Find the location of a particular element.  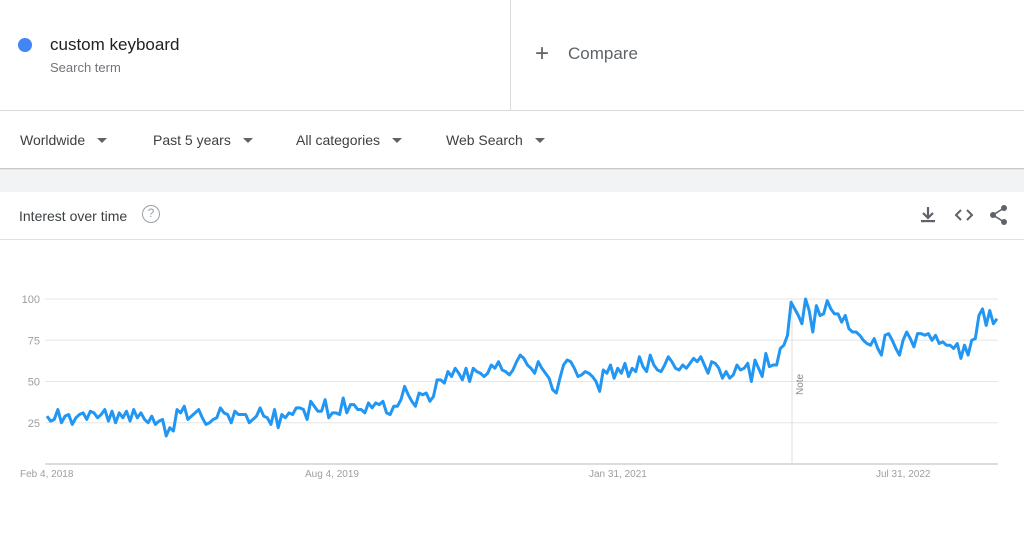

region-label: Worldwide is located at coordinates (53, 140).